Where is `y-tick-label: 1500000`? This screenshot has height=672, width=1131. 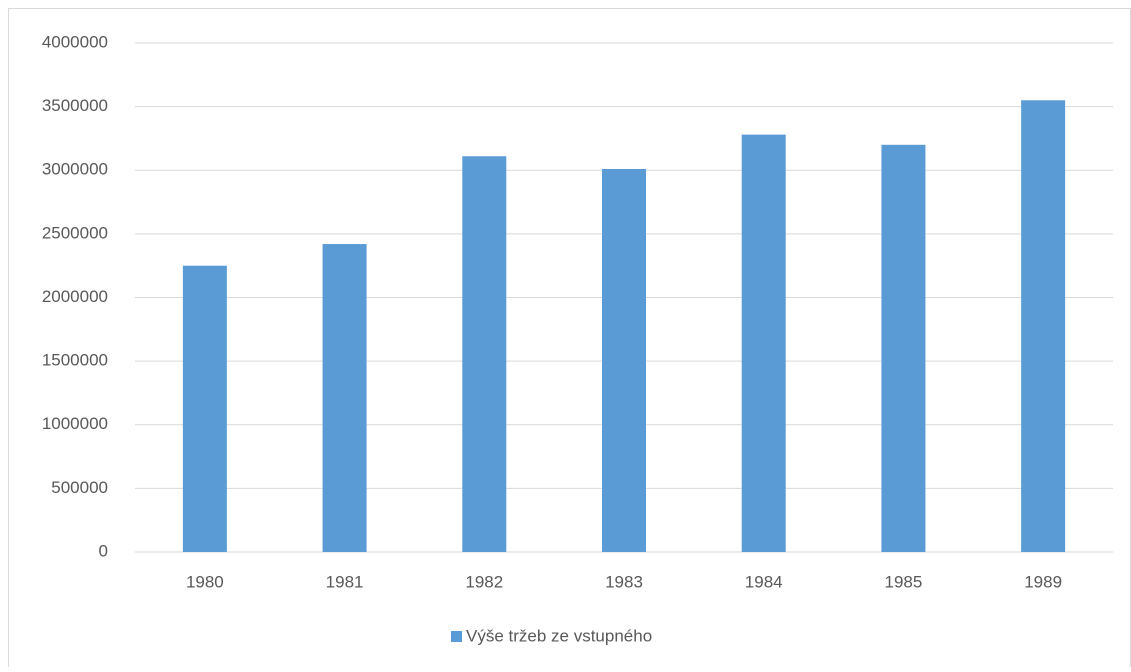 y-tick-label: 1500000 is located at coordinates (75, 360).